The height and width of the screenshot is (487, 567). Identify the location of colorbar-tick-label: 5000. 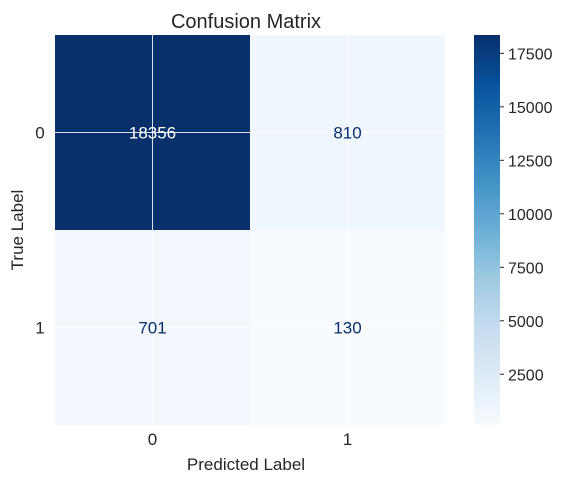
(526, 322).